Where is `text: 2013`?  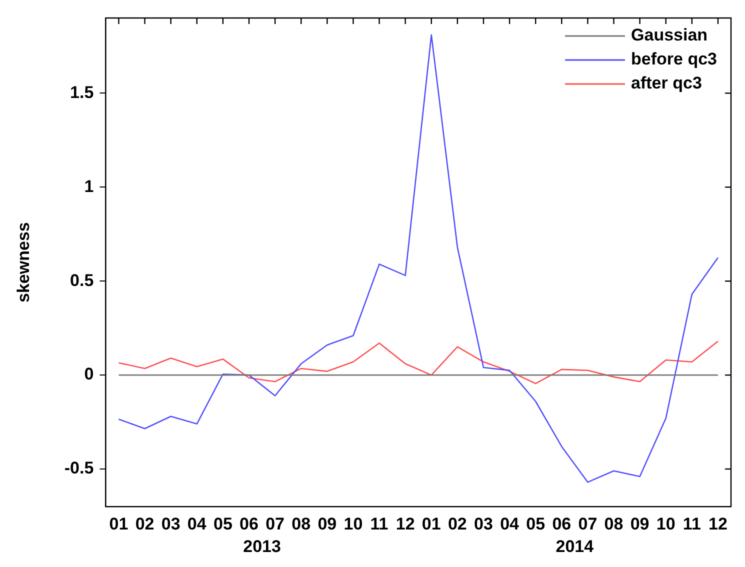 text: 2013 is located at coordinates (262, 546).